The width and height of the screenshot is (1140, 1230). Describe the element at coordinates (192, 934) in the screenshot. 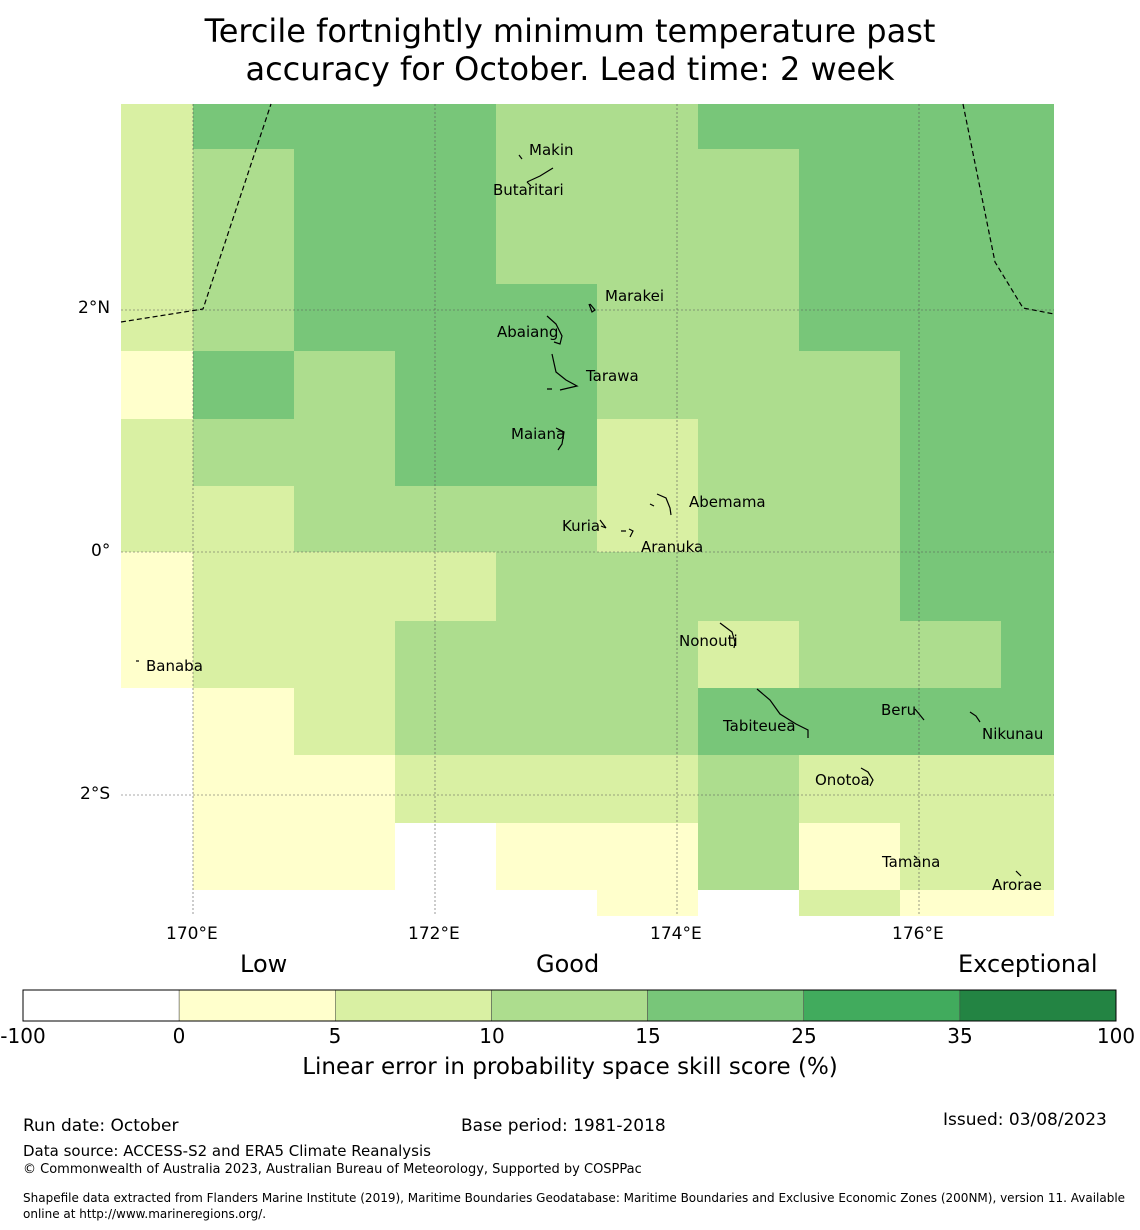

I see `lon-label-170e: 170°E` at that location.